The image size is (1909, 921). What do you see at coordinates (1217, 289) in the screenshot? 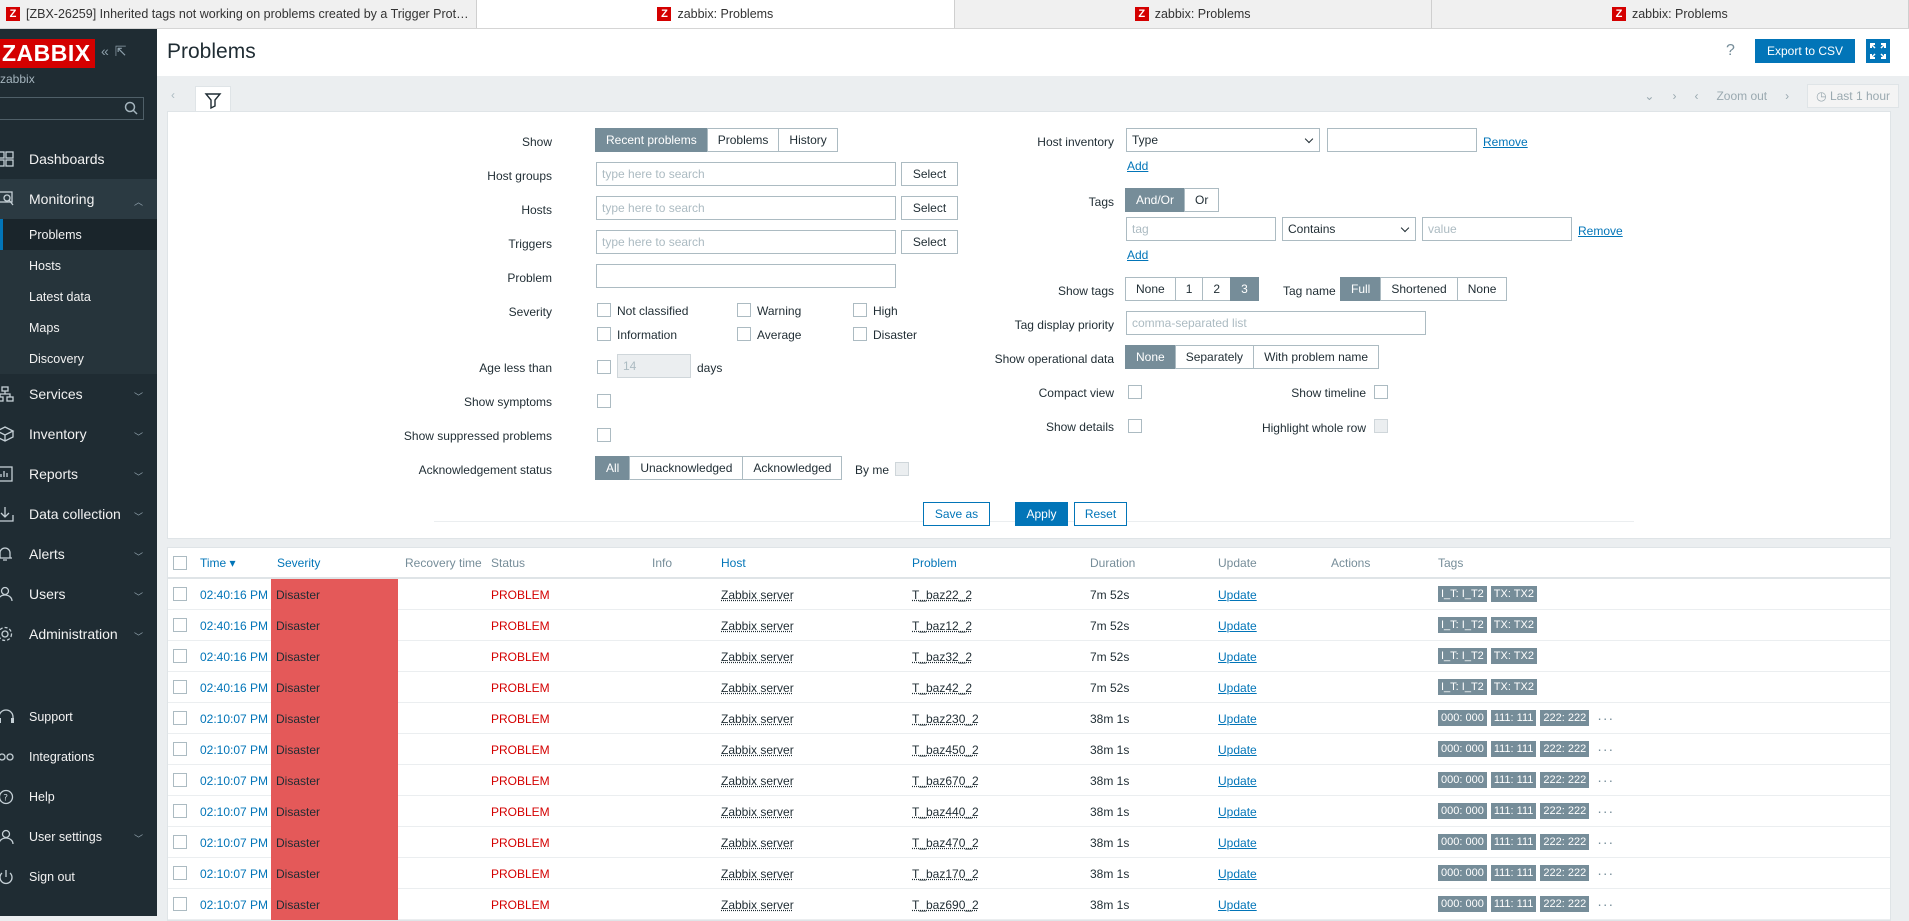
I see `show-tags-2: 2` at bounding box center [1217, 289].